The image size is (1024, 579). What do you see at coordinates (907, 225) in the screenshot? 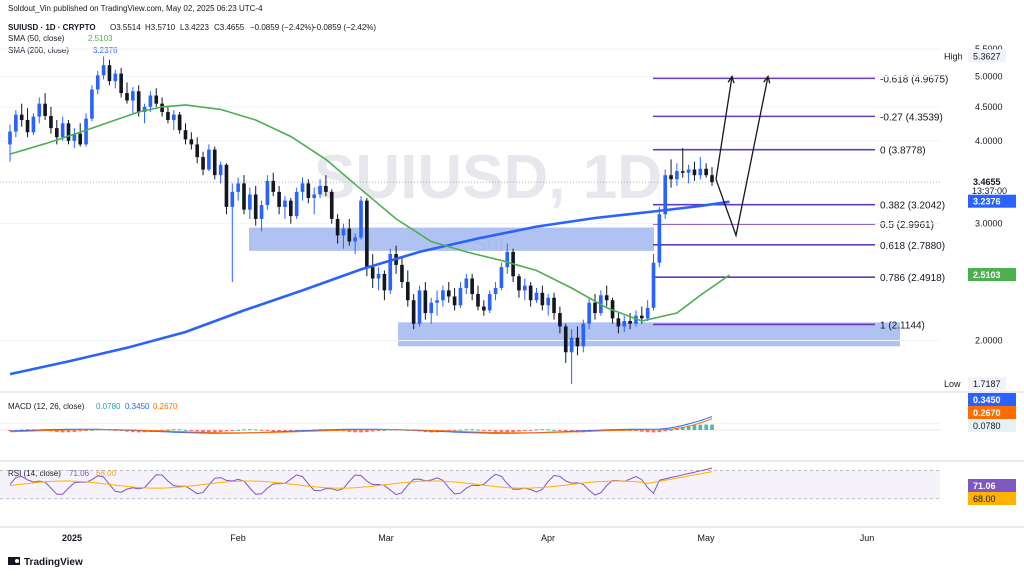
I see `fib-label: 0.5 (2.9961)` at bounding box center [907, 225].